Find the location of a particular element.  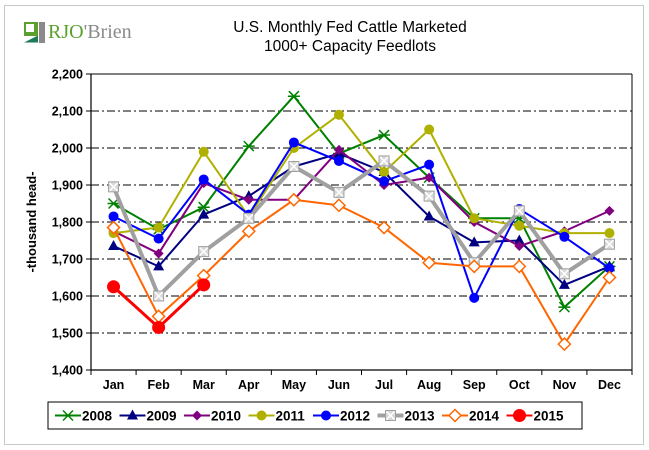

point-2009-Feb is located at coordinates (159, 265).